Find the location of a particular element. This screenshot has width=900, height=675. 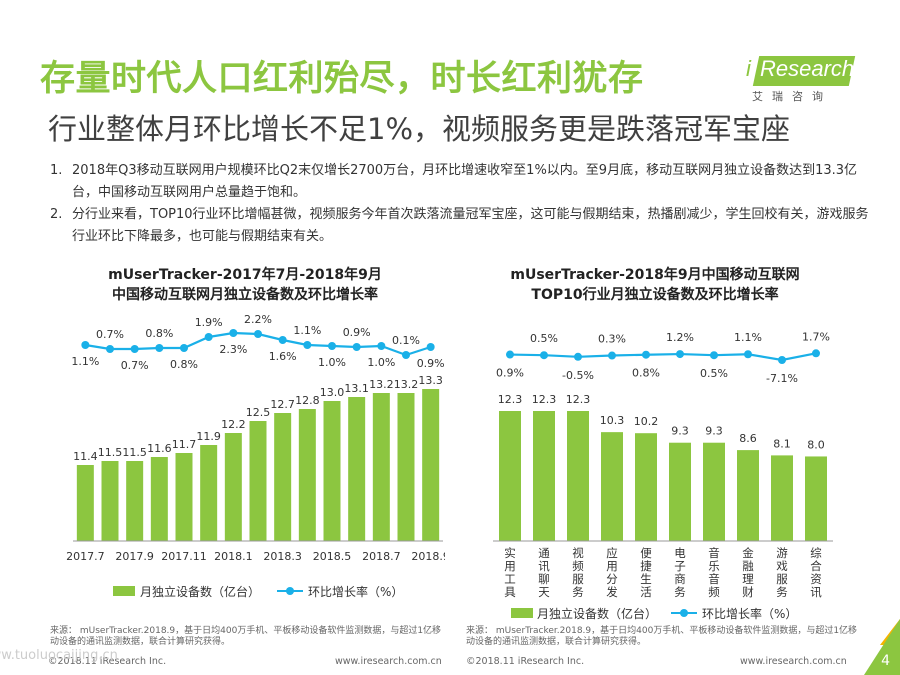

bar-2018.6 is located at coordinates (357, 469).